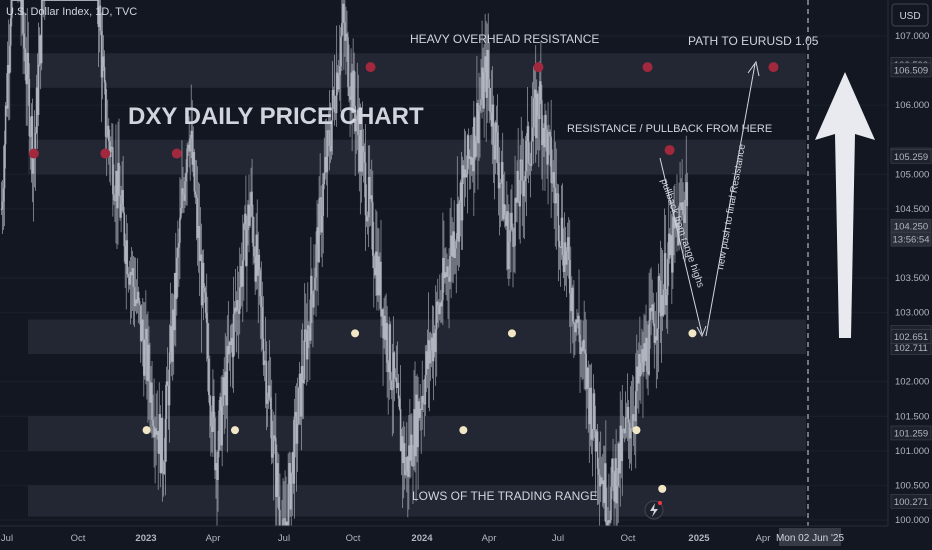 The image size is (932, 550). I want to click on currency-button, so click(910, 15).